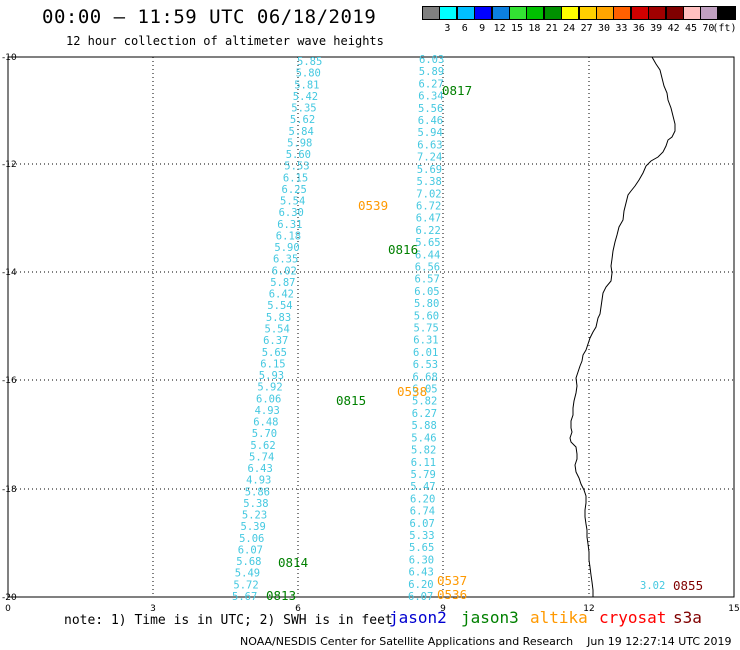 This screenshot has height=650, width=740. I want to click on color-scale-label: 21, so click(551, 28).